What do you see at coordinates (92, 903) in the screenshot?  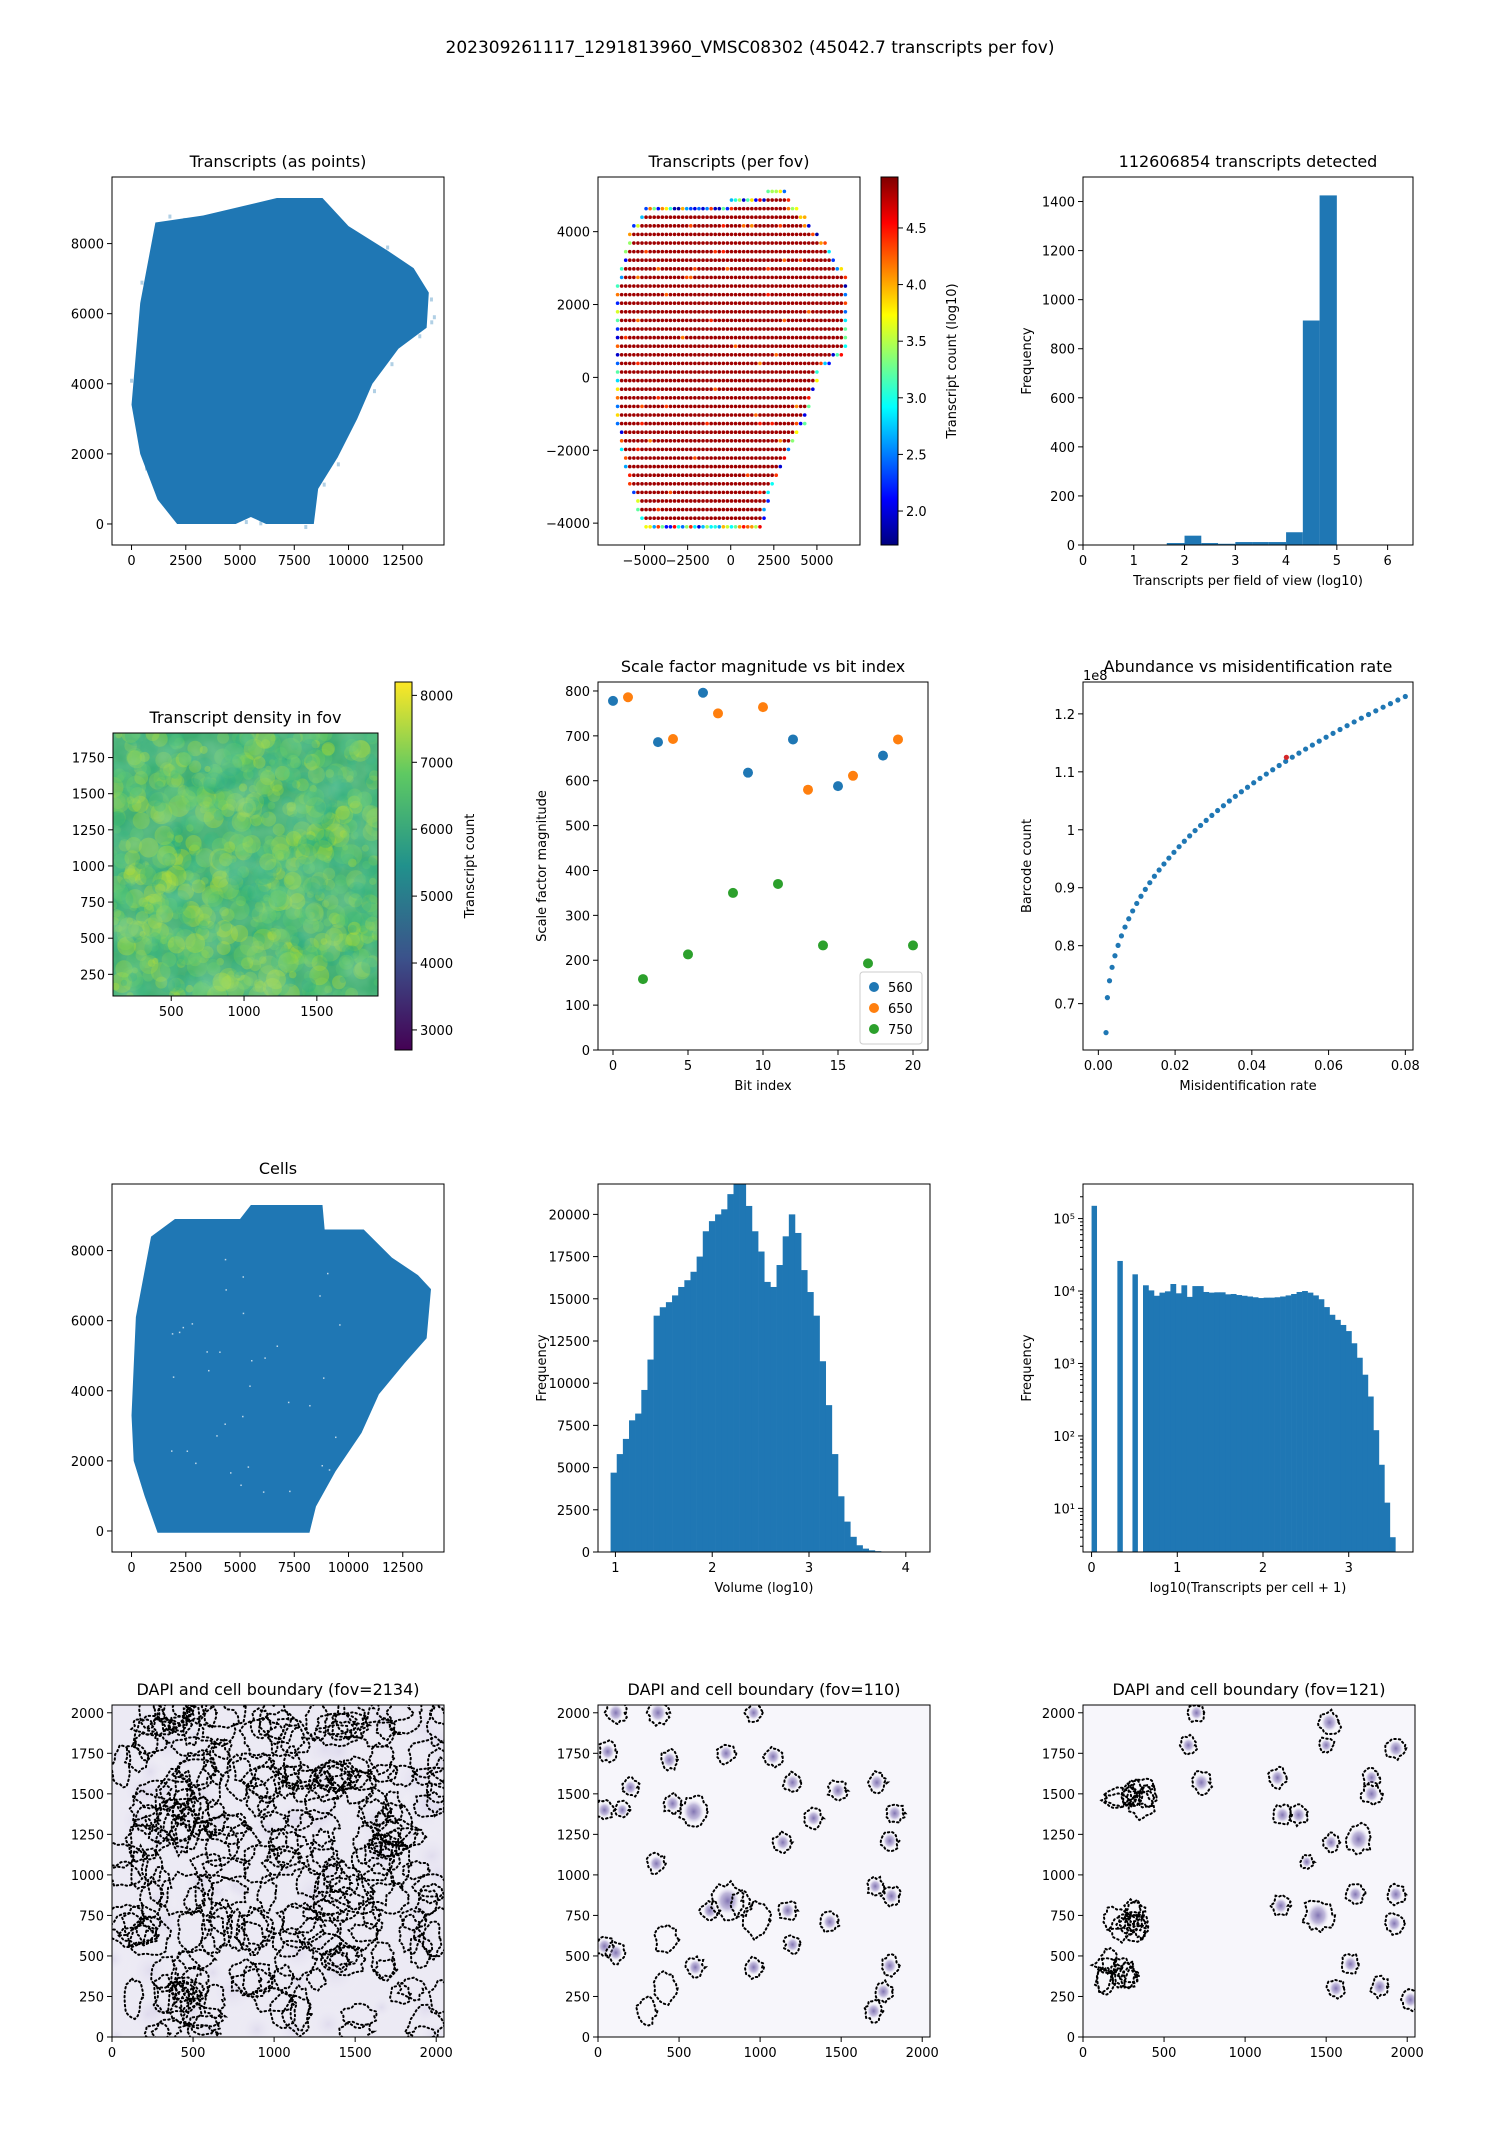 I see `y-tick-label: 750` at bounding box center [92, 903].